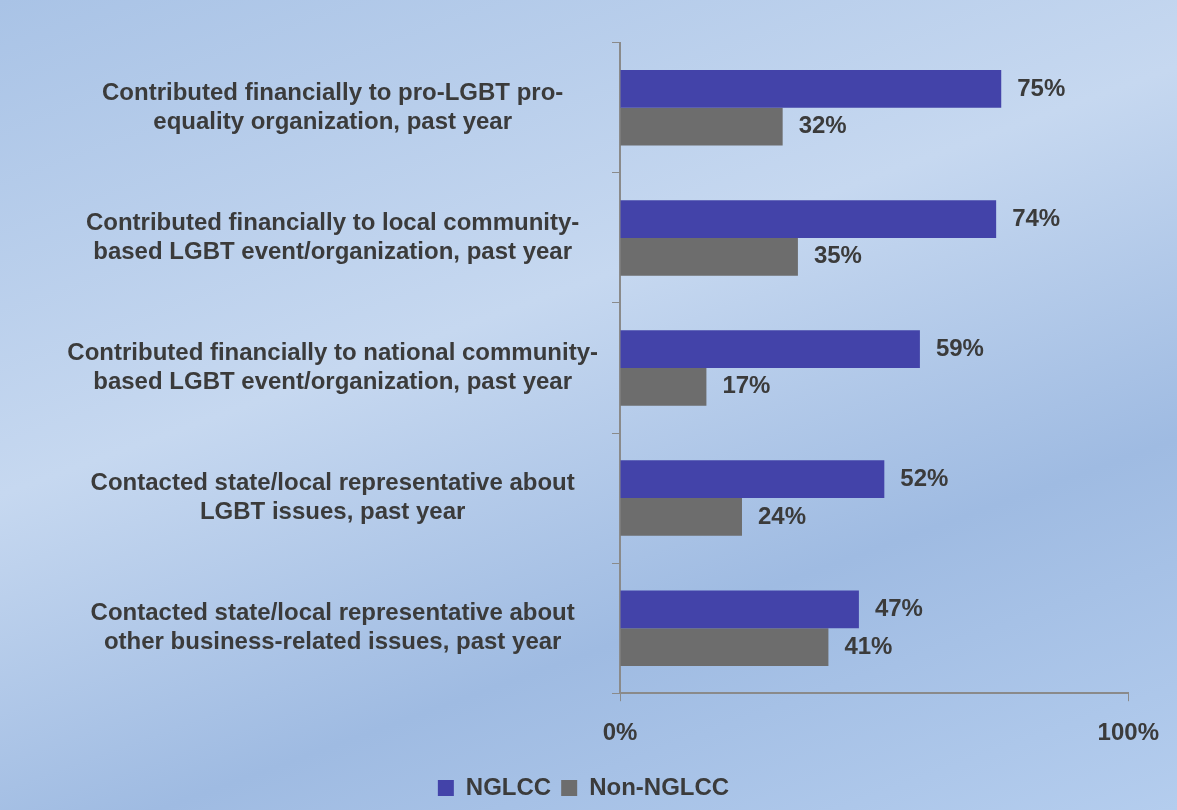 This screenshot has height=810, width=1177. I want to click on data-label: 24%, so click(782, 515).